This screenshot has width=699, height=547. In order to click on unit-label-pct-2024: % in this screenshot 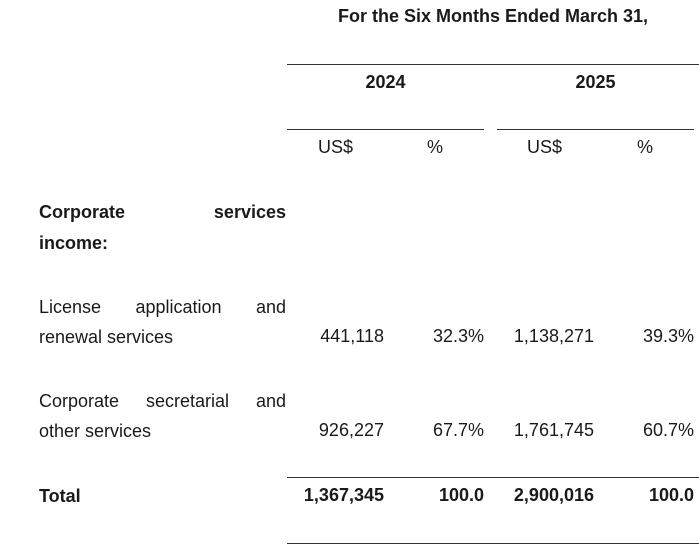, I will do `click(435, 147)`.